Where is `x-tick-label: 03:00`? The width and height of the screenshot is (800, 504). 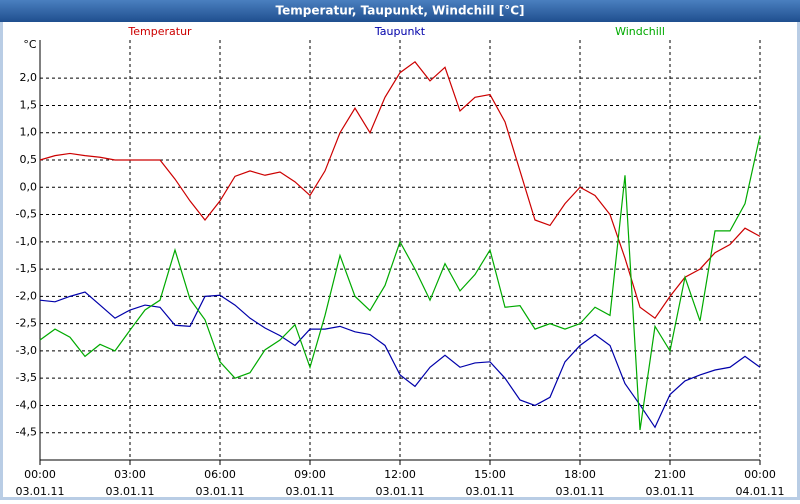
x-tick-label: 03:00 is located at coordinates (130, 474).